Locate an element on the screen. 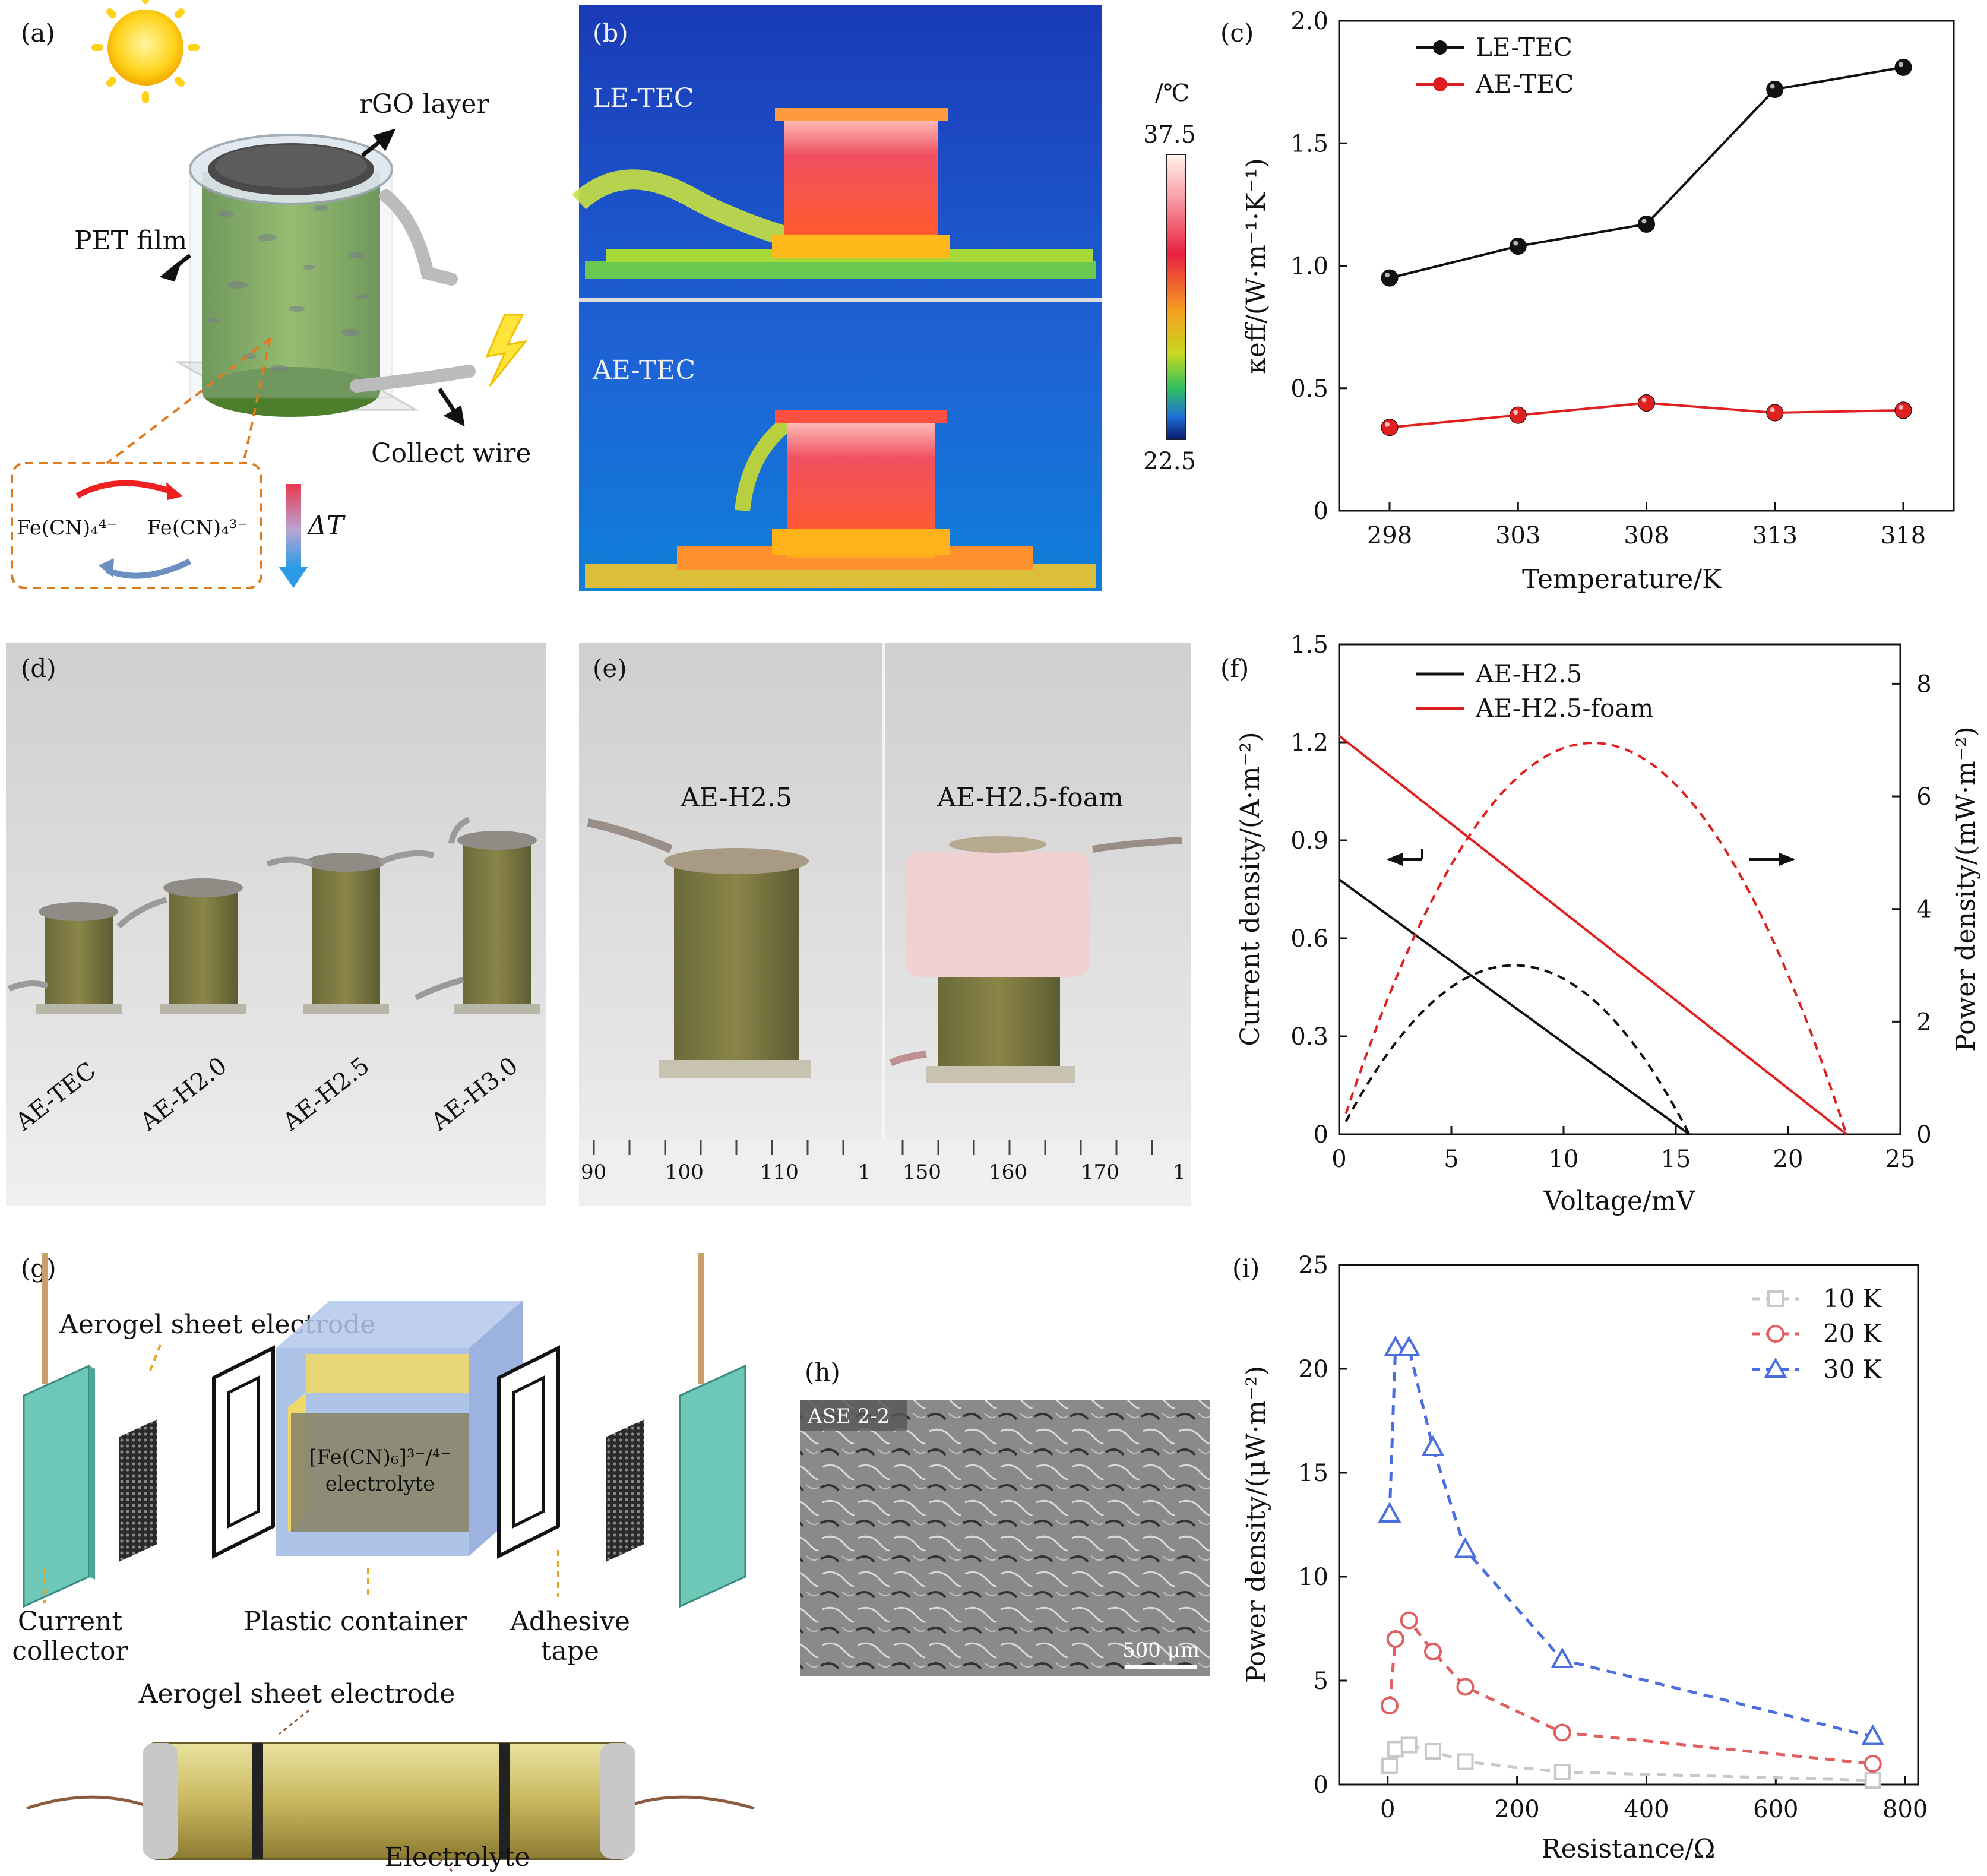 The height and width of the screenshot is (1876, 1987). sem-image is located at coordinates (1005, 1538).